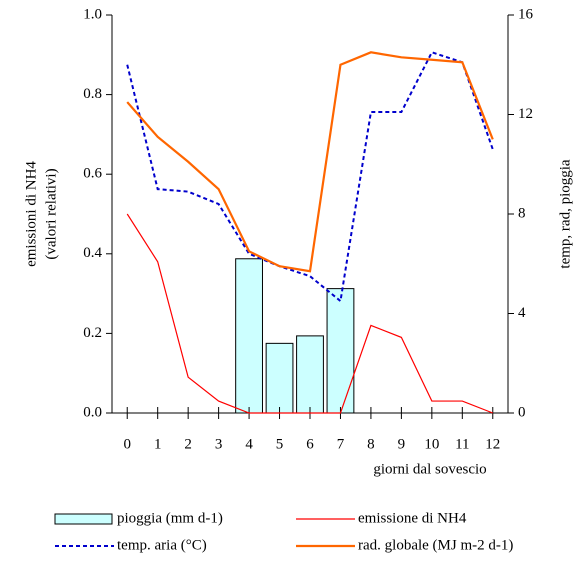 This screenshot has height=561, width=578. What do you see at coordinates (522, 412) in the screenshot?
I see `y2-tick-label: 0` at bounding box center [522, 412].